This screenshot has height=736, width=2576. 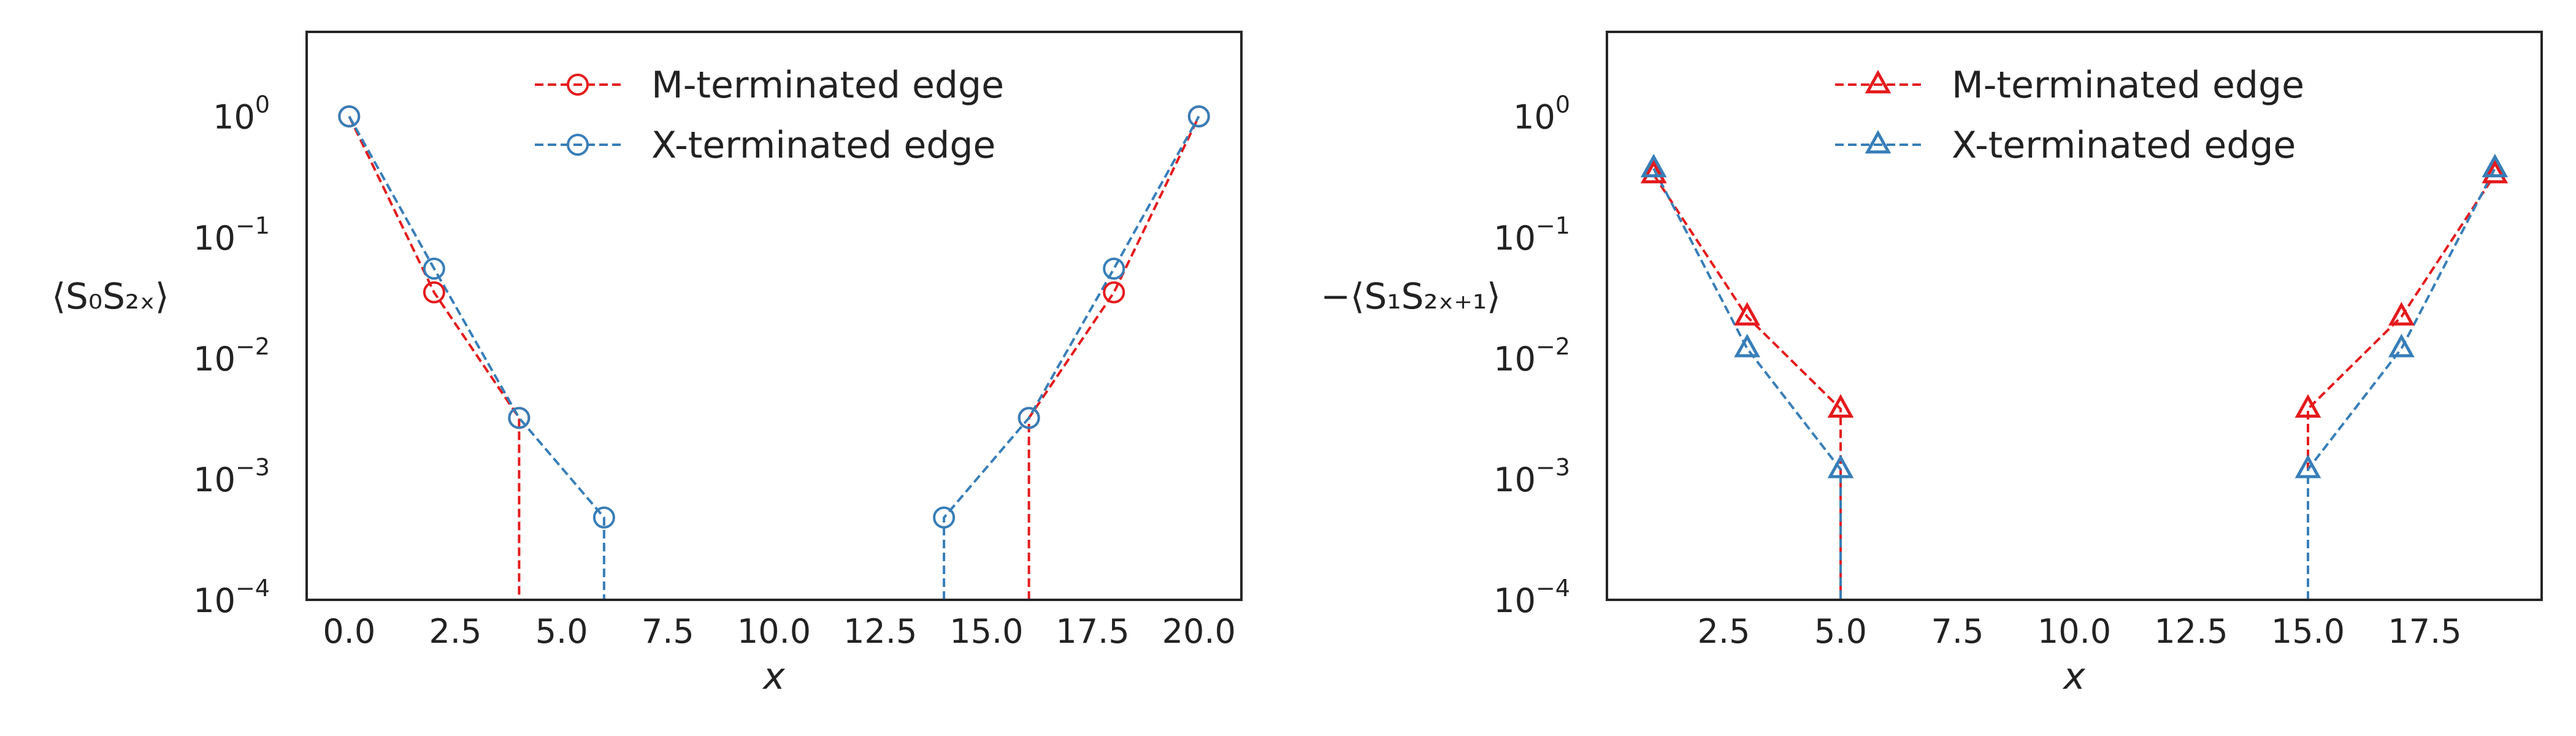 What do you see at coordinates (1199, 631) in the screenshot?
I see `x-tick-label: 20.0` at bounding box center [1199, 631].